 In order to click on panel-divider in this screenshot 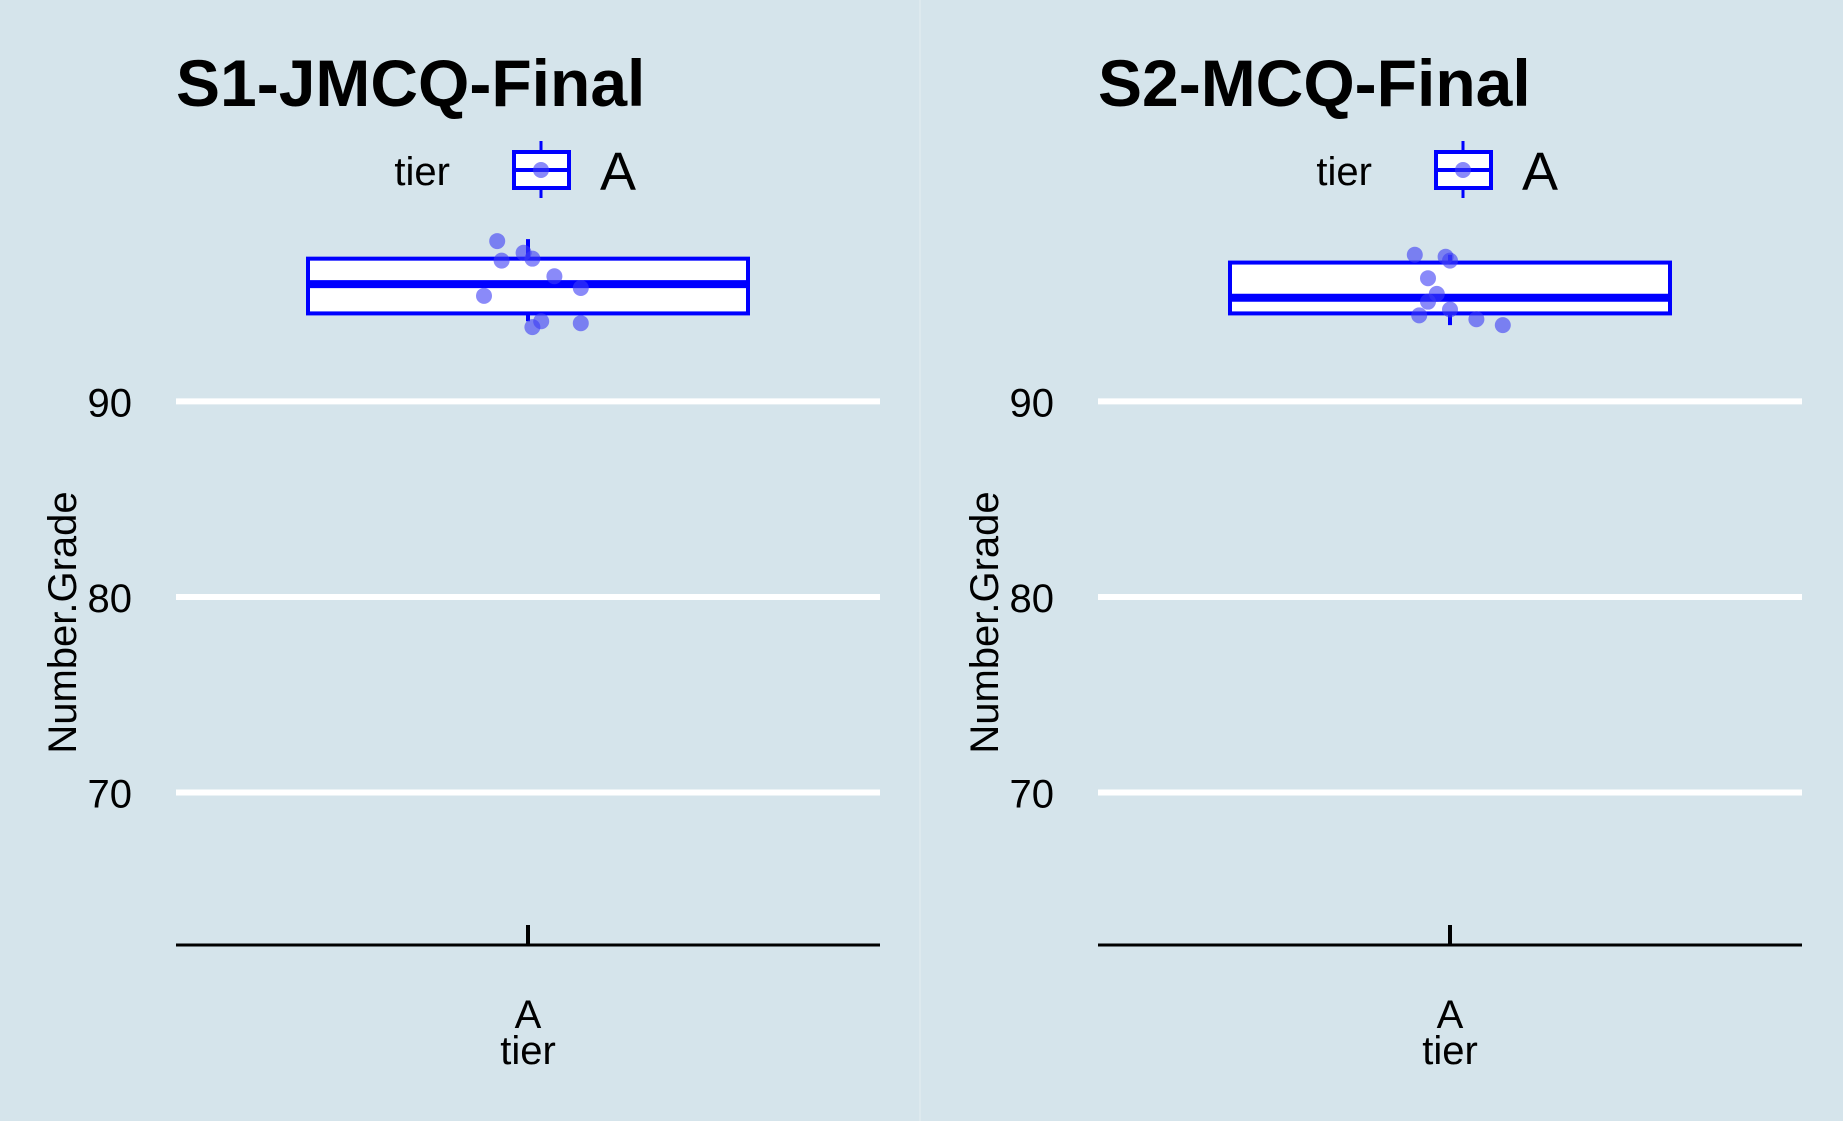, I will do `click(920, 560)`.